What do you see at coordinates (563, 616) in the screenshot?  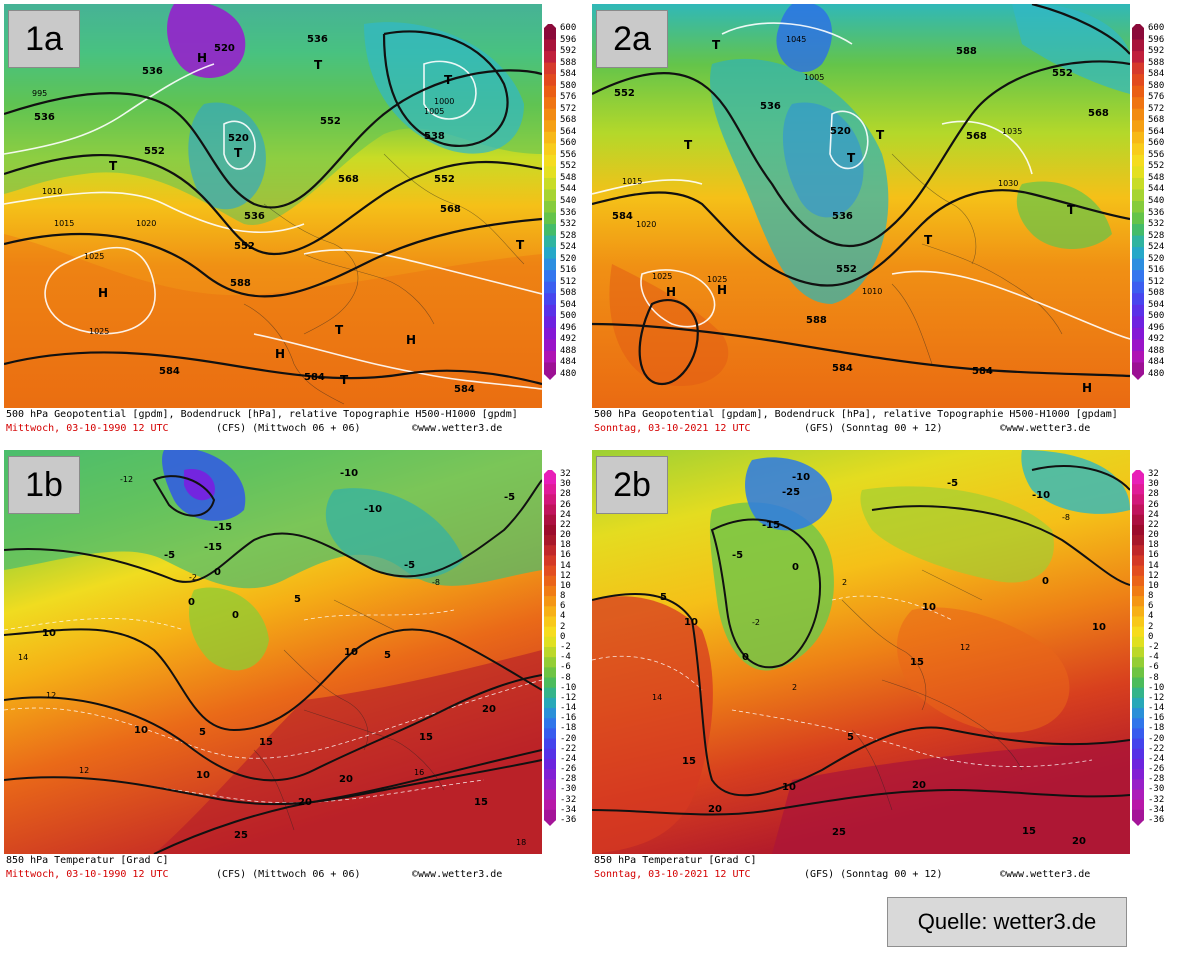 I see `colorbar-tick-label: 4` at bounding box center [563, 616].